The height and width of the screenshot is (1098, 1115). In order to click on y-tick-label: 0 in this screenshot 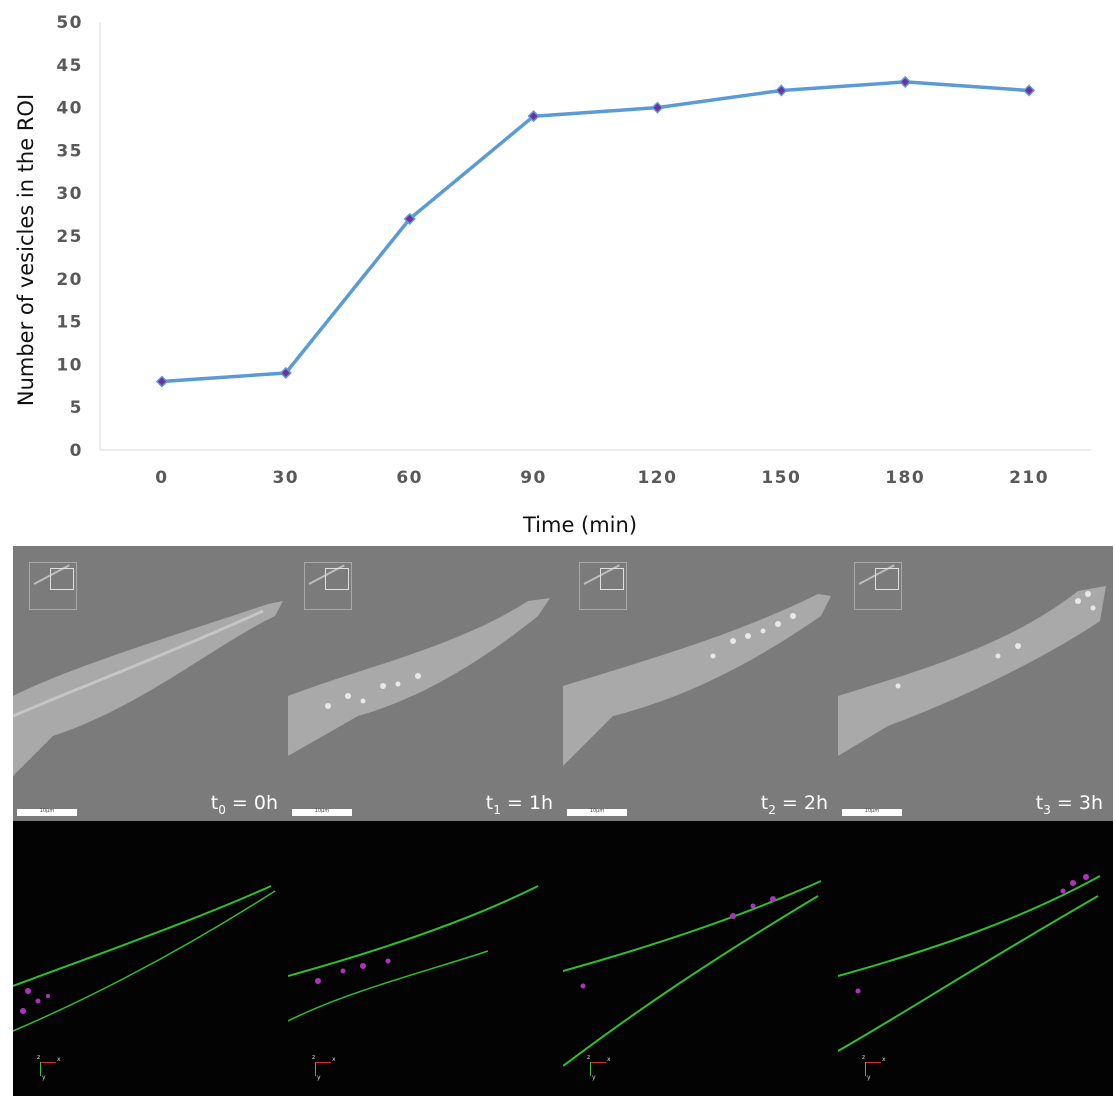, I will do `click(76, 451)`.